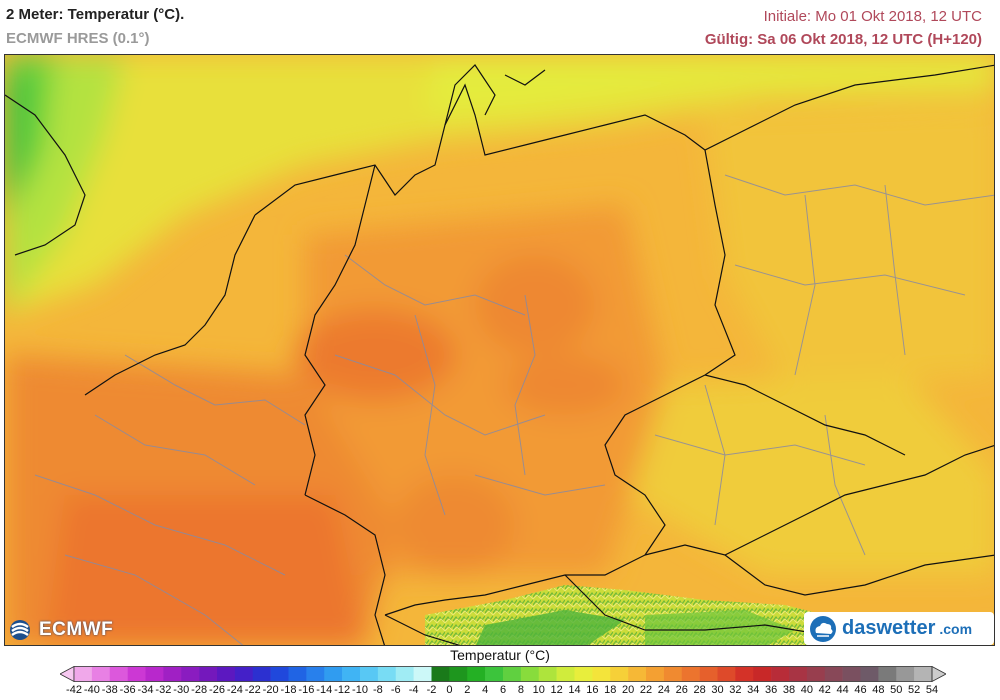 This screenshot has width=1000, height=700. Describe the element at coordinates (503, 690) in the screenshot. I see `colorbar-tick-label: 6` at that location.